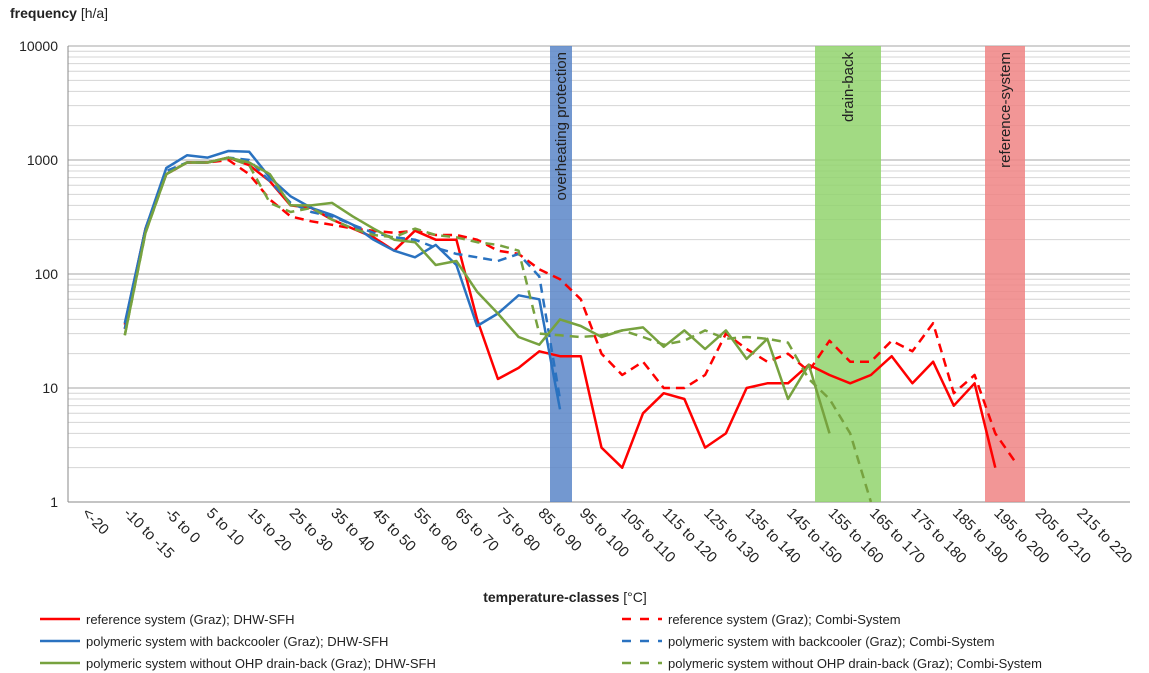  What do you see at coordinates (1005, 274) in the screenshot?
I see `annotation-band` at bounding box center [1005, 274].